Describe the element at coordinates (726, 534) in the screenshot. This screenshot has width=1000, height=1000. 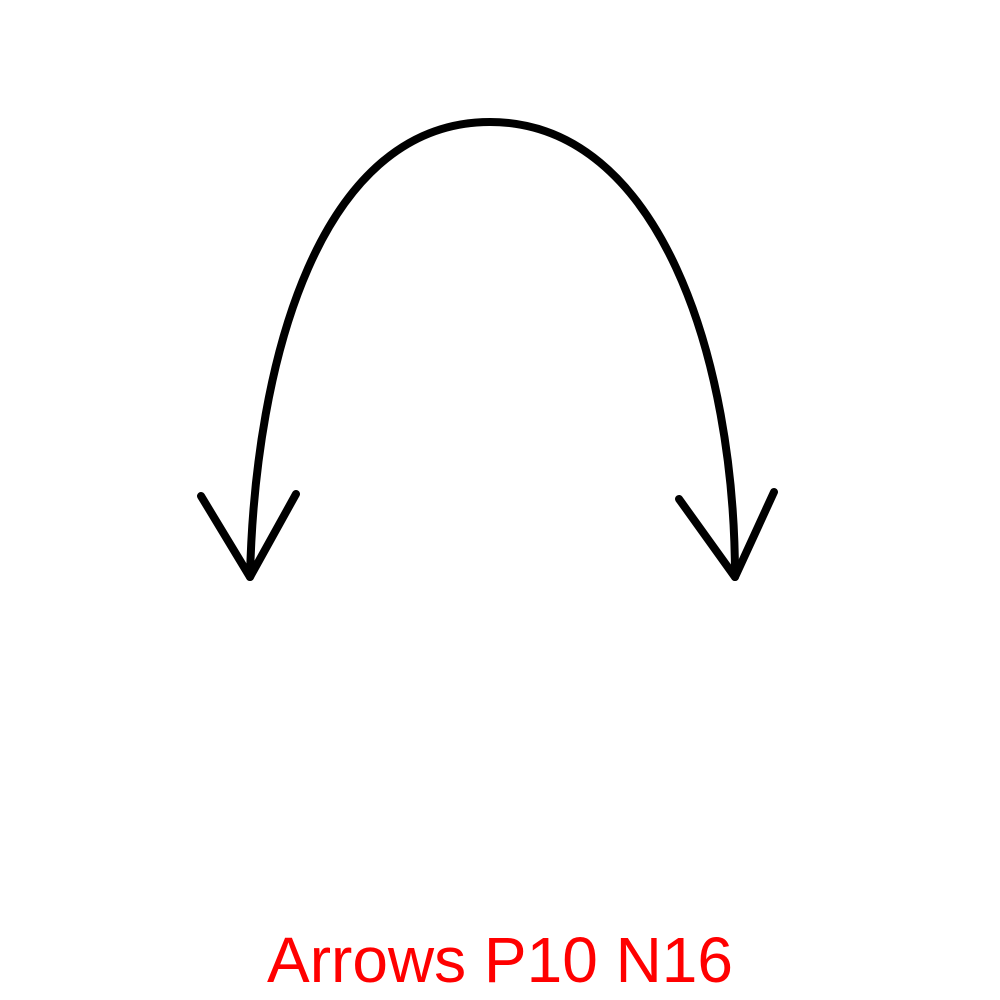
I see `right-arrowhead` at that location.